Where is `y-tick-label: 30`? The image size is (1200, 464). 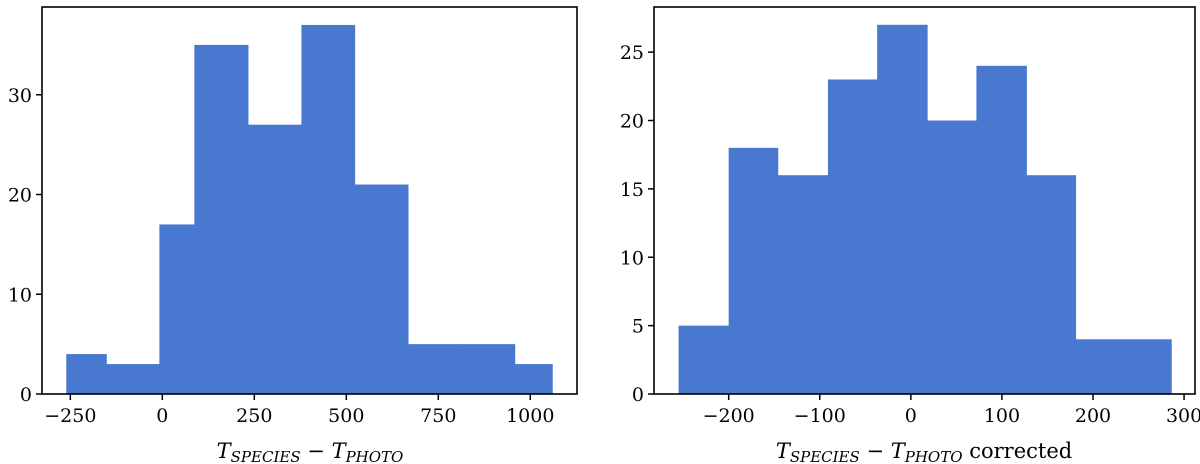
y-tick-label: 30 is located at coordinates (20, 96).